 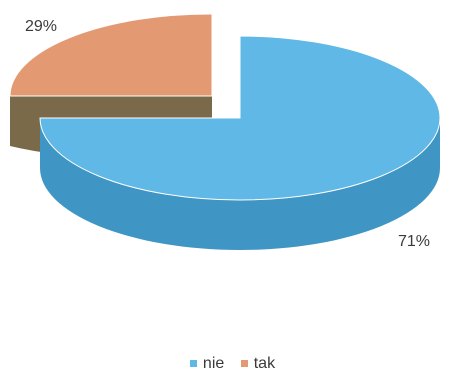 I want to click on legend-swatch-tak, so click(x=244, y=363).